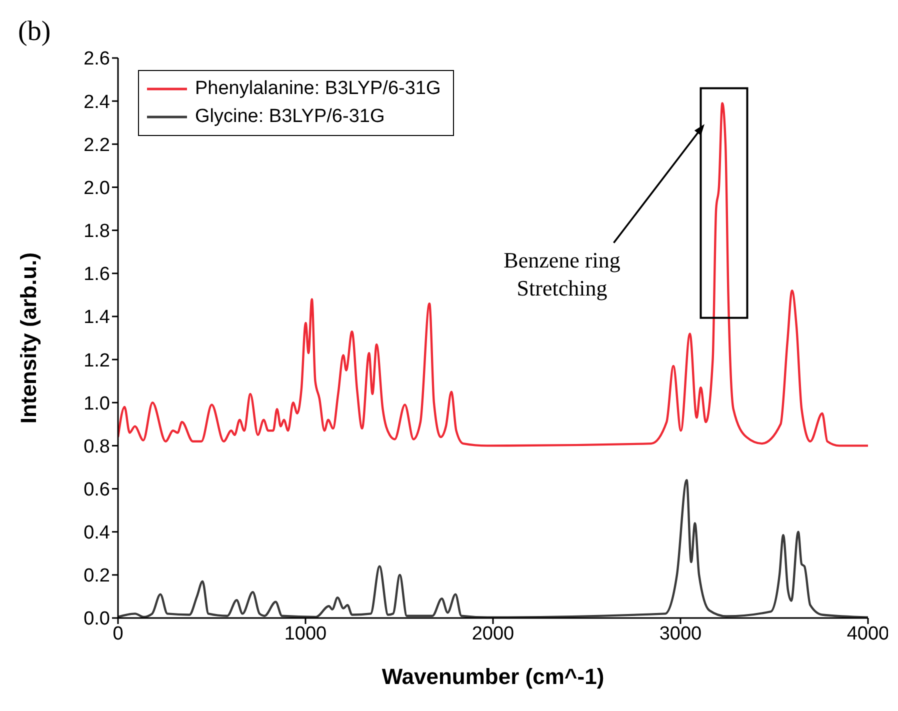 This screenshot has height=711, width=898. Describe the element at coordinates (562, 273) in the screenshot. I see `annotation: Benzene ring Stretching` at that location.